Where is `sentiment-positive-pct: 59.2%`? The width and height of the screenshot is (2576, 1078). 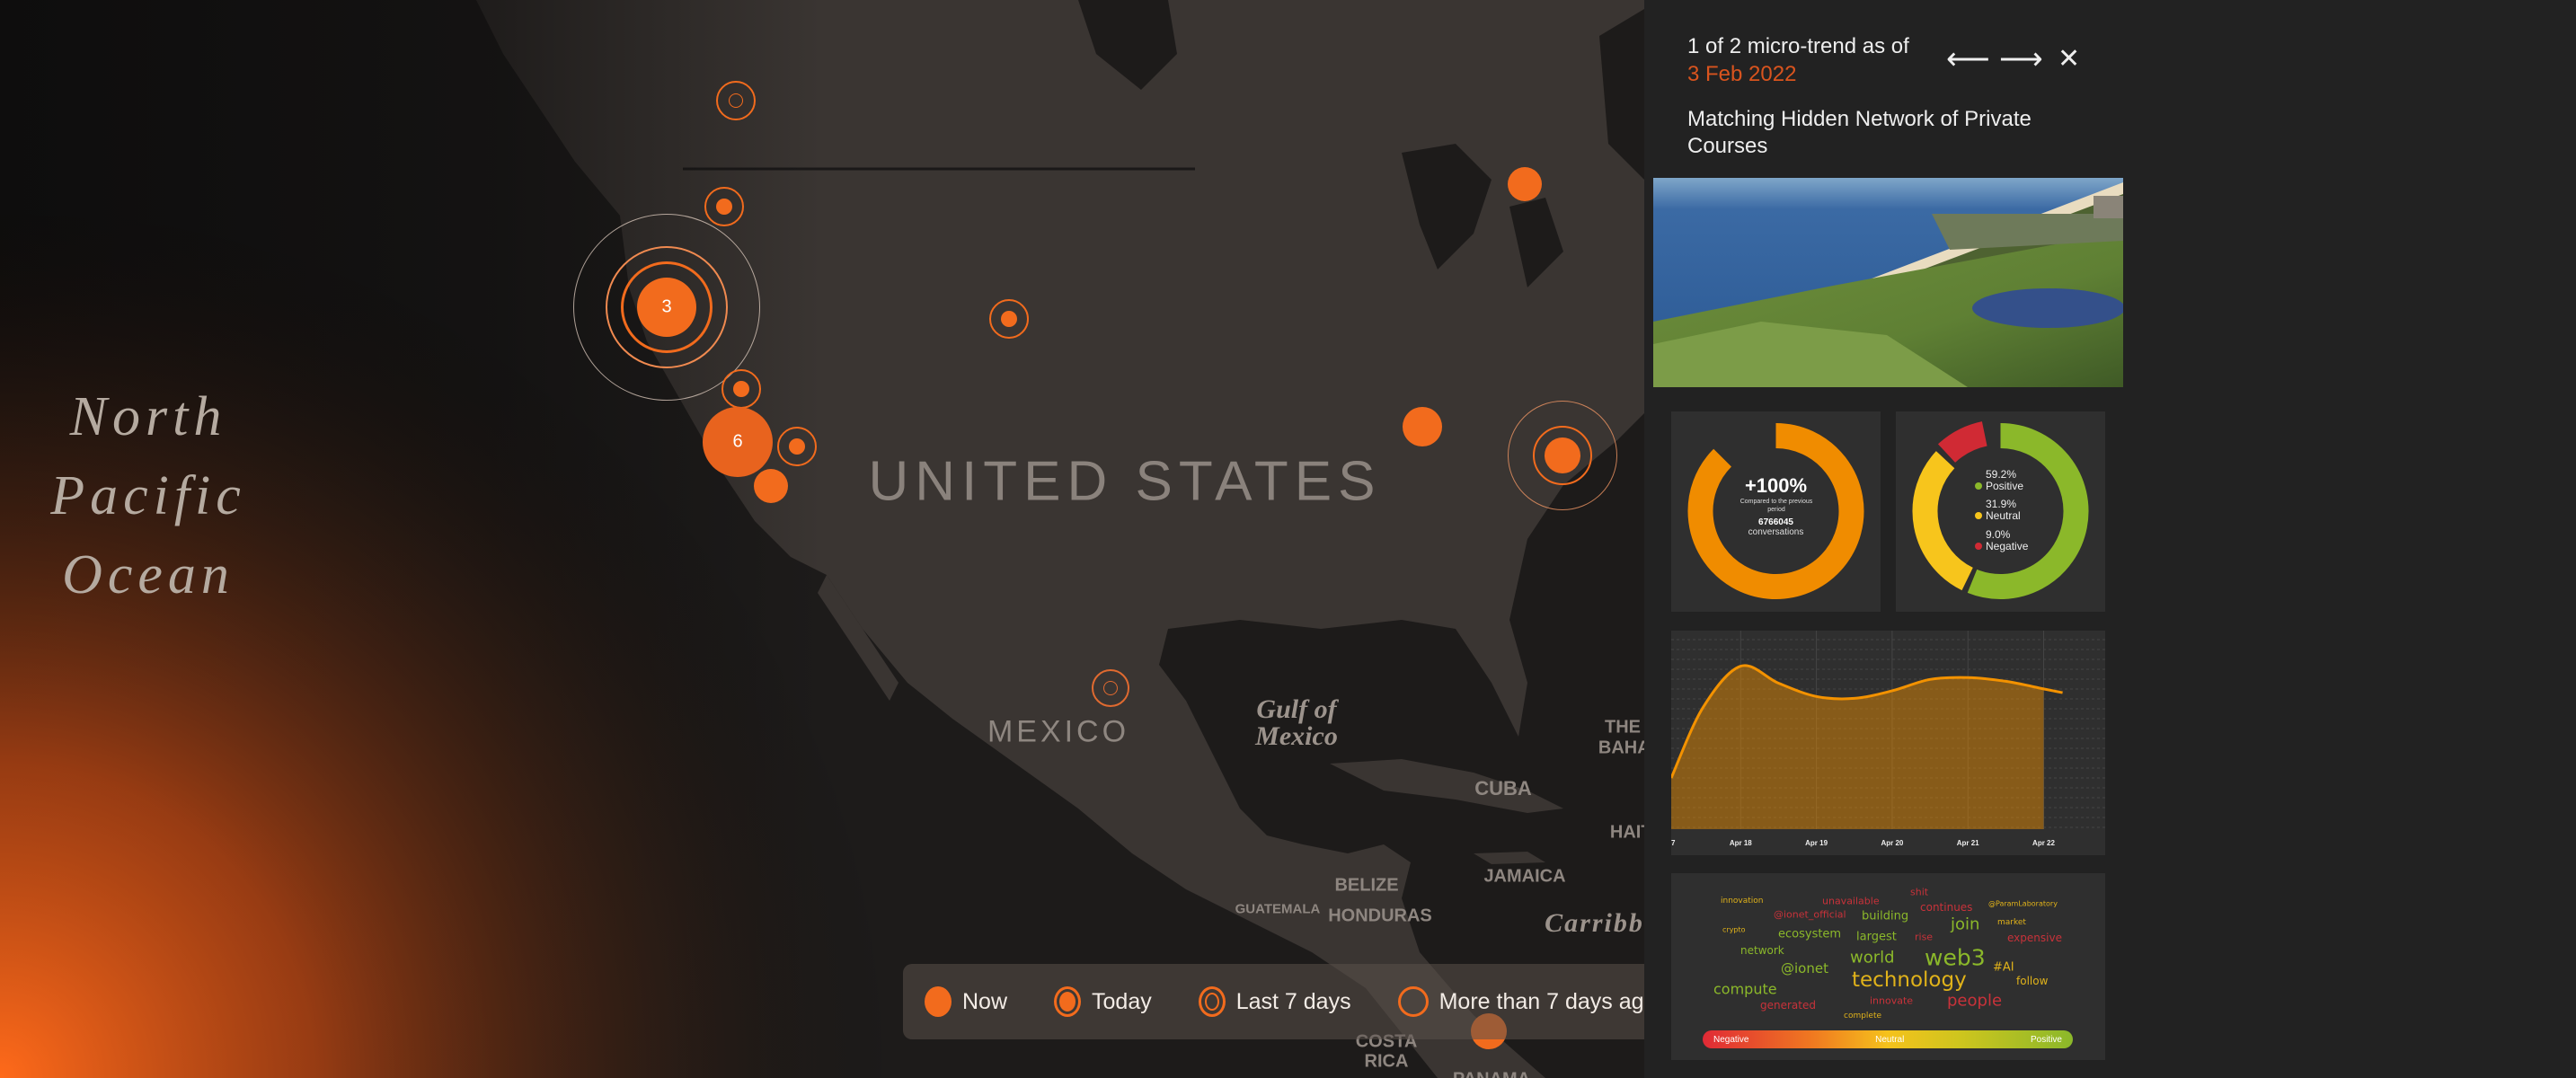
sentiment-positive-pct: 59.2% is located at coordinates (2001, 475).